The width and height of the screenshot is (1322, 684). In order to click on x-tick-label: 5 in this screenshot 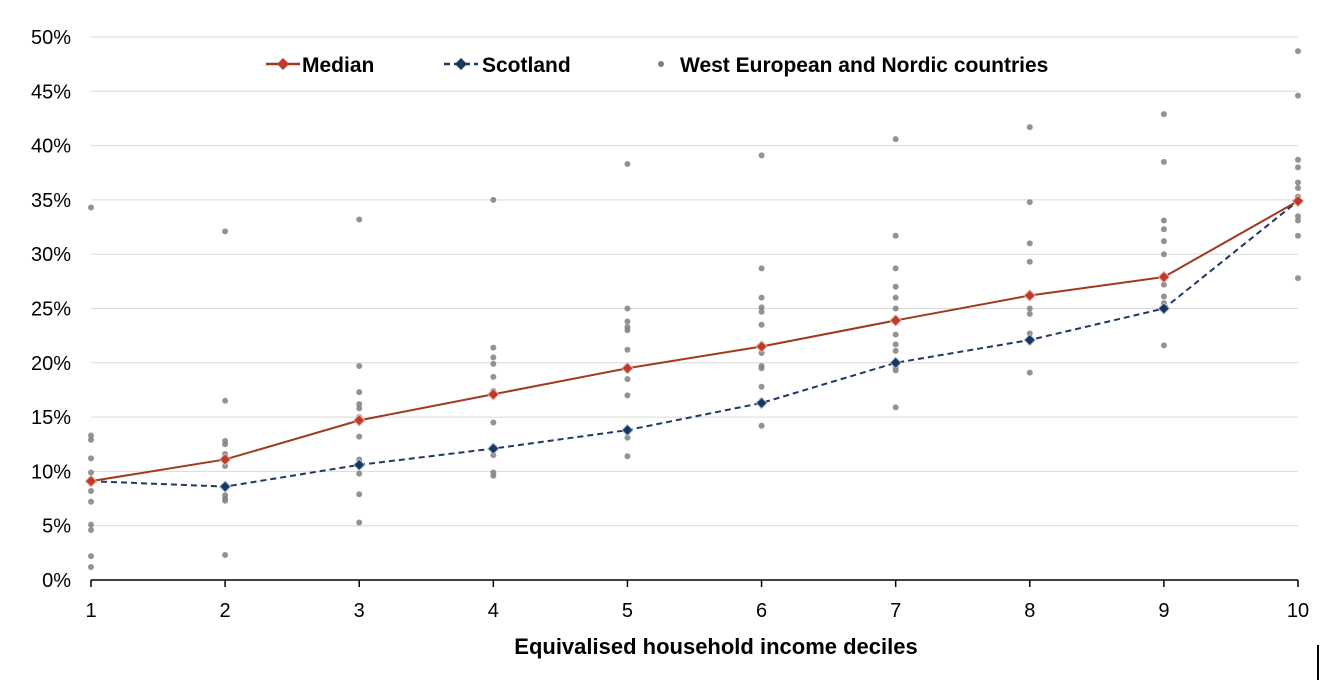, I will do `click(627, 611)`.